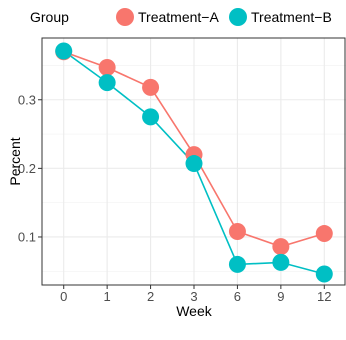  I want to click on y-axis-ticks: 0.1 0.2 0.3, so click(30, 168).